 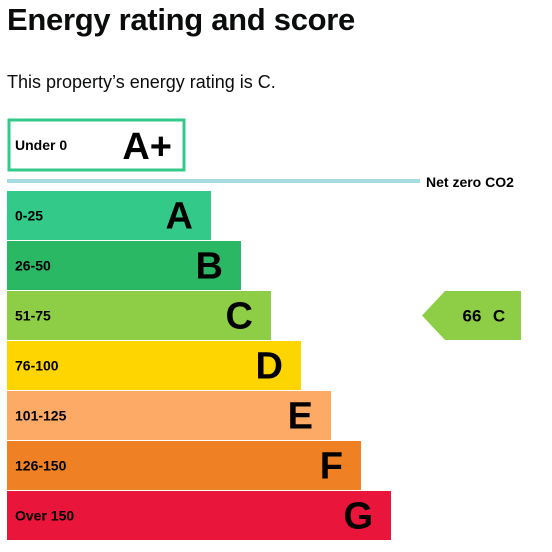 What do you see at coordinates (29, 216) in the screenshot?
I see `band-a-range: 0-25` at bounding box center [29, 216].